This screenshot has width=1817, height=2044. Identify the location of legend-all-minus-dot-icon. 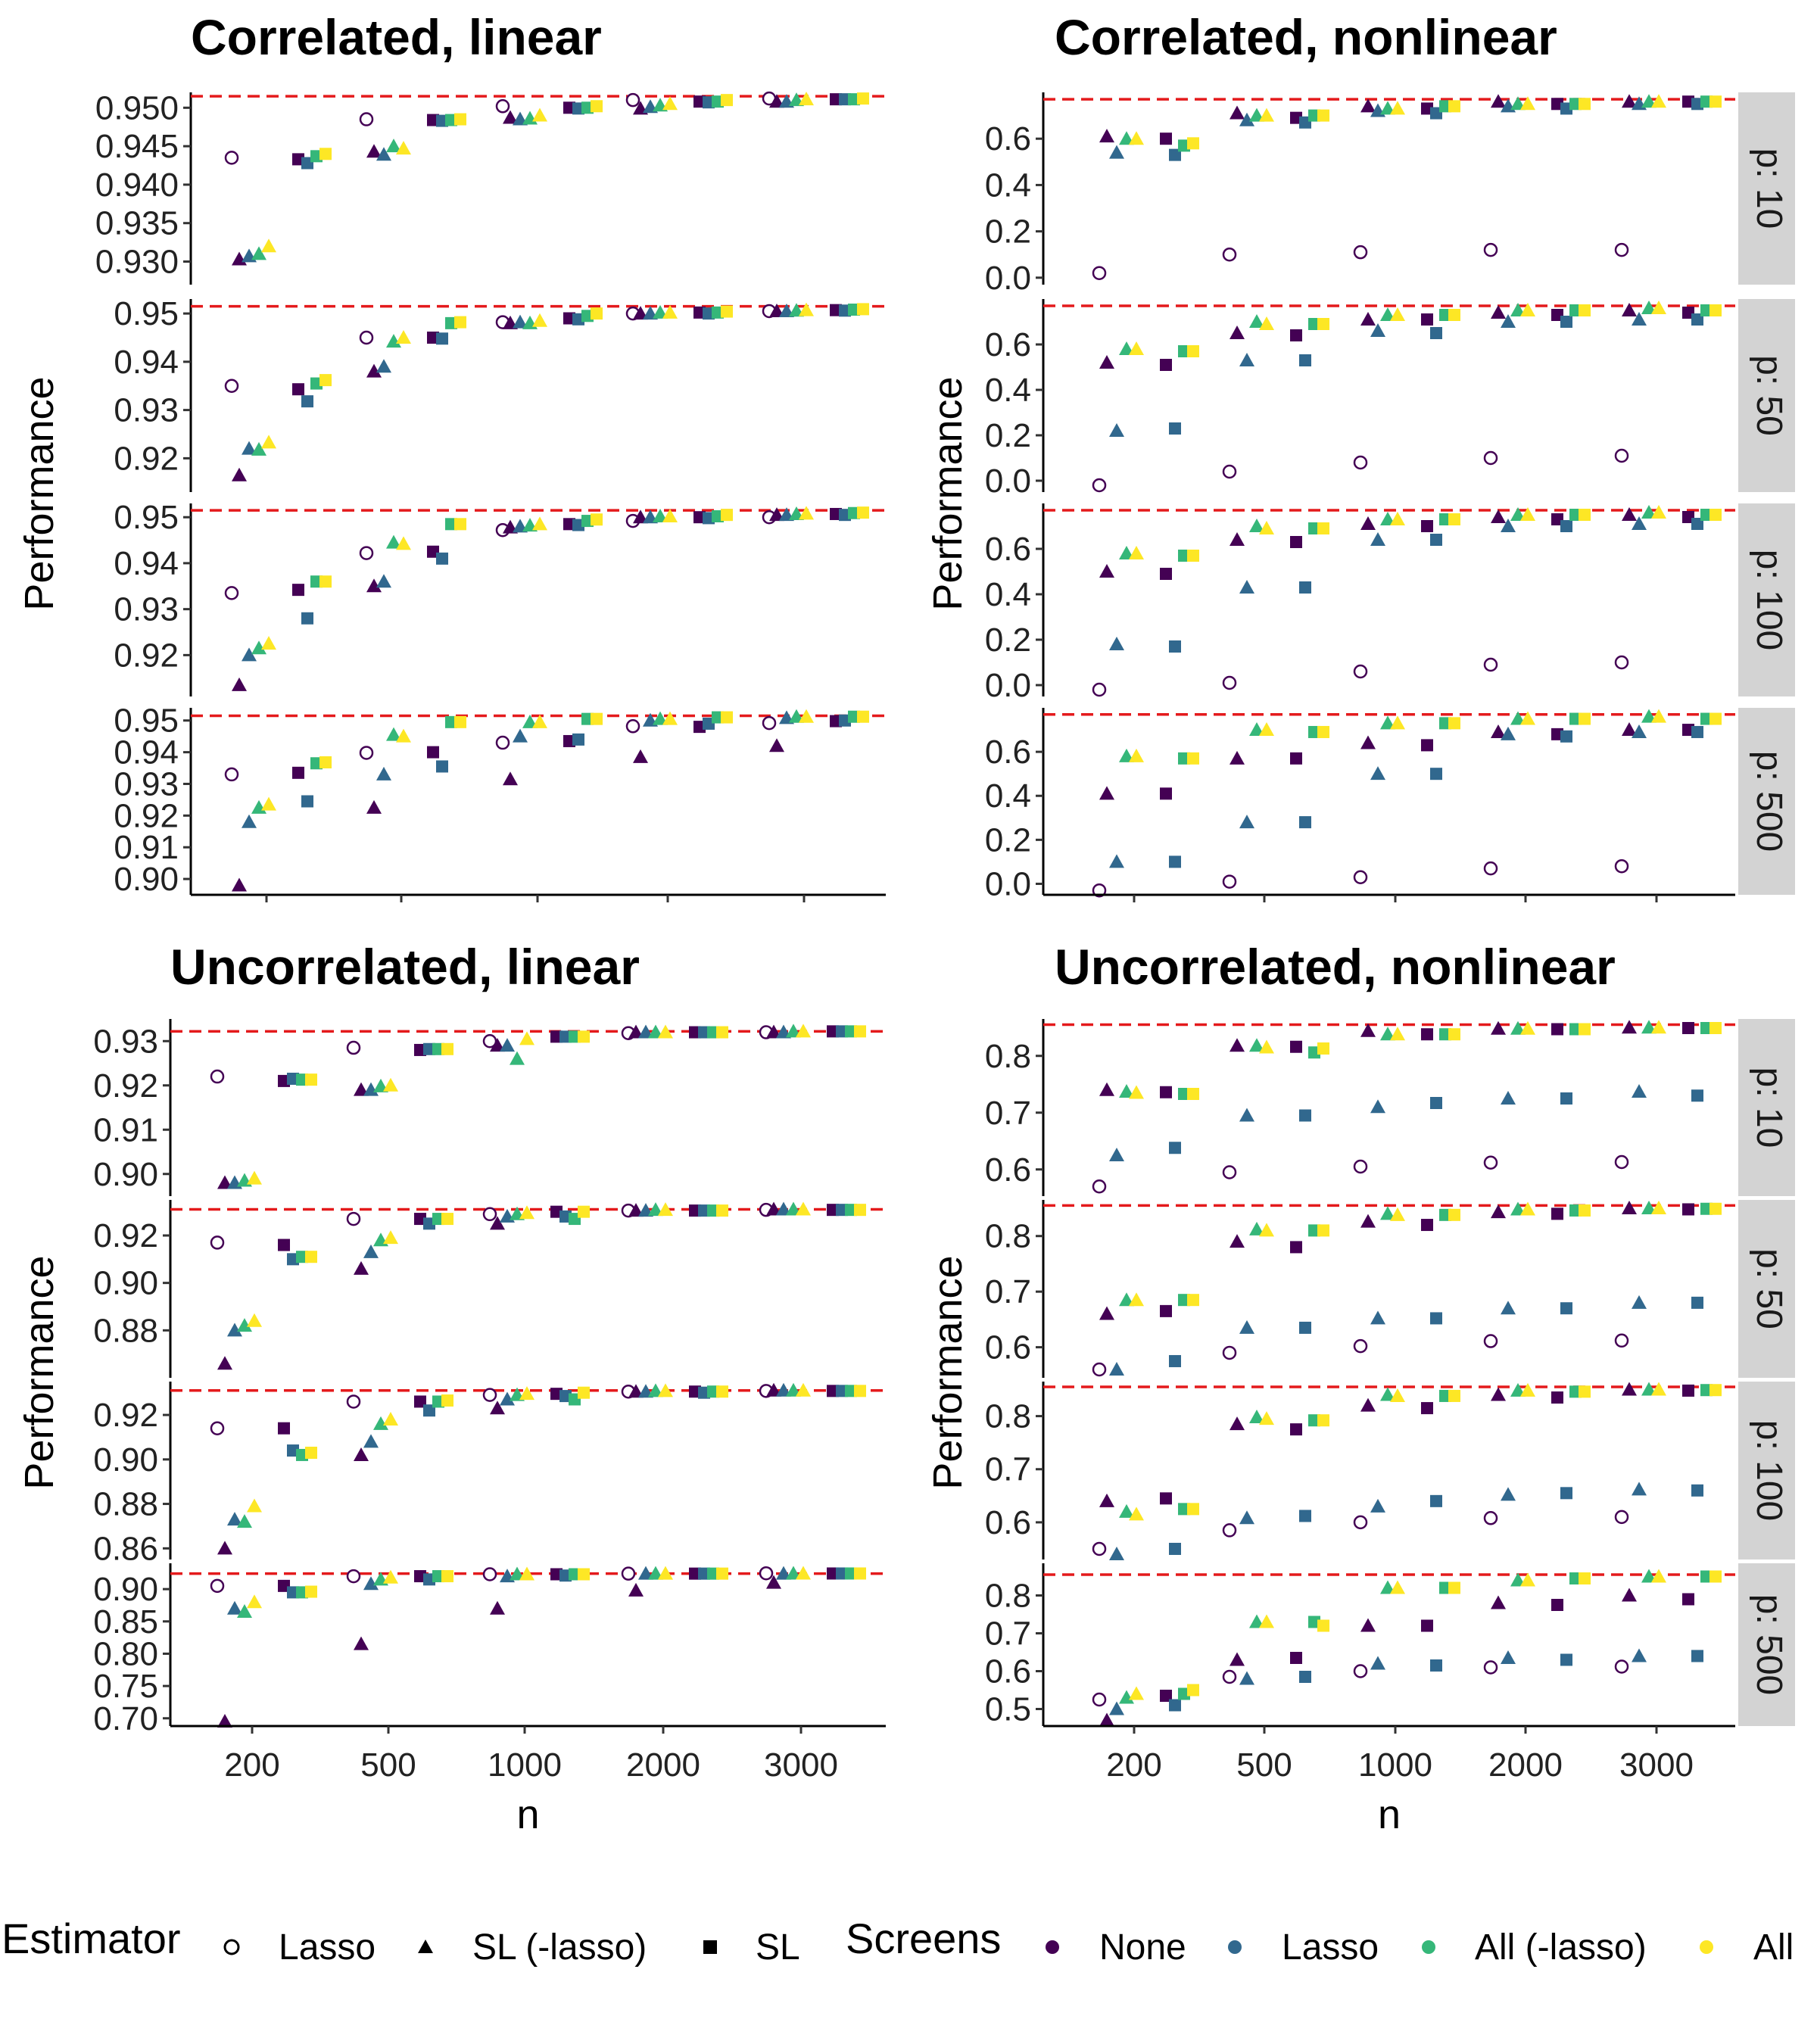
(1428, 1947).